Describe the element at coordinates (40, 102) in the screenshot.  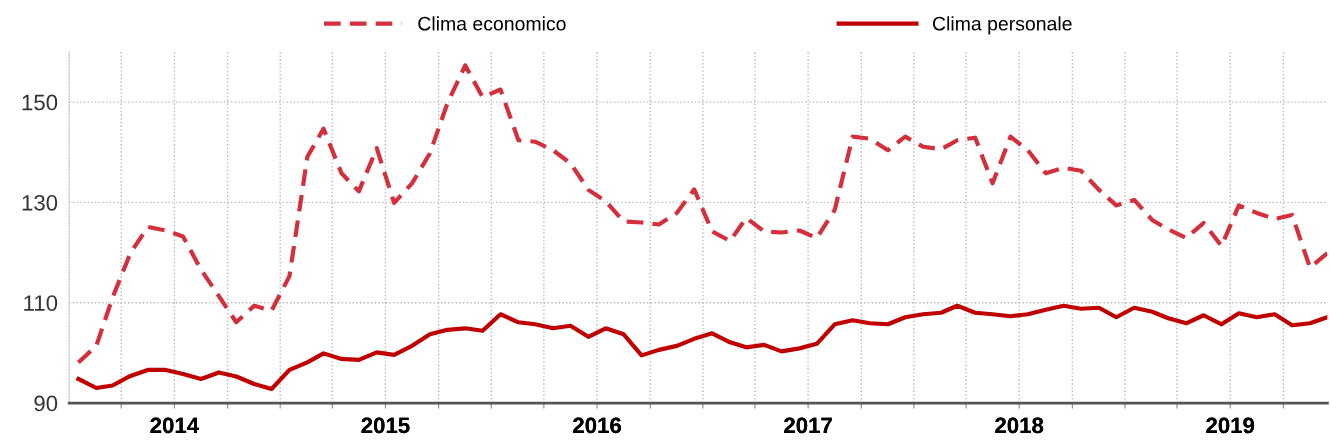
I see `y-tick-label: 150` at that location.